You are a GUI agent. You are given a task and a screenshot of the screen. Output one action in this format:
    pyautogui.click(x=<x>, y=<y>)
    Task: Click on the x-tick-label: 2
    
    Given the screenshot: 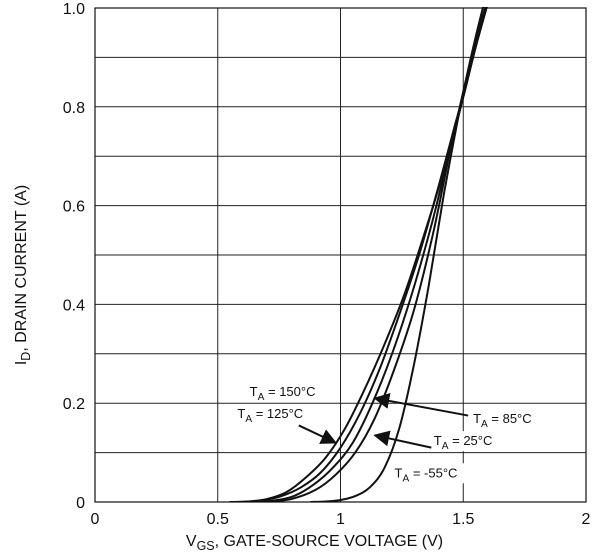 What is the action you would take?
    pyautogui.click(x=586, y=519)
    